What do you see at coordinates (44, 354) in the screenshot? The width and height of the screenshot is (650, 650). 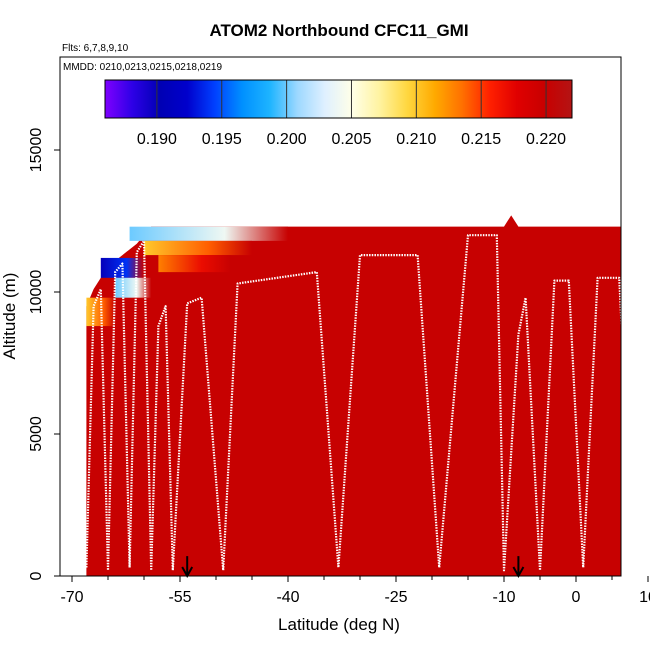 I see `y-axis: 0 5000 10000 15000` at bounding box center [44, 354].